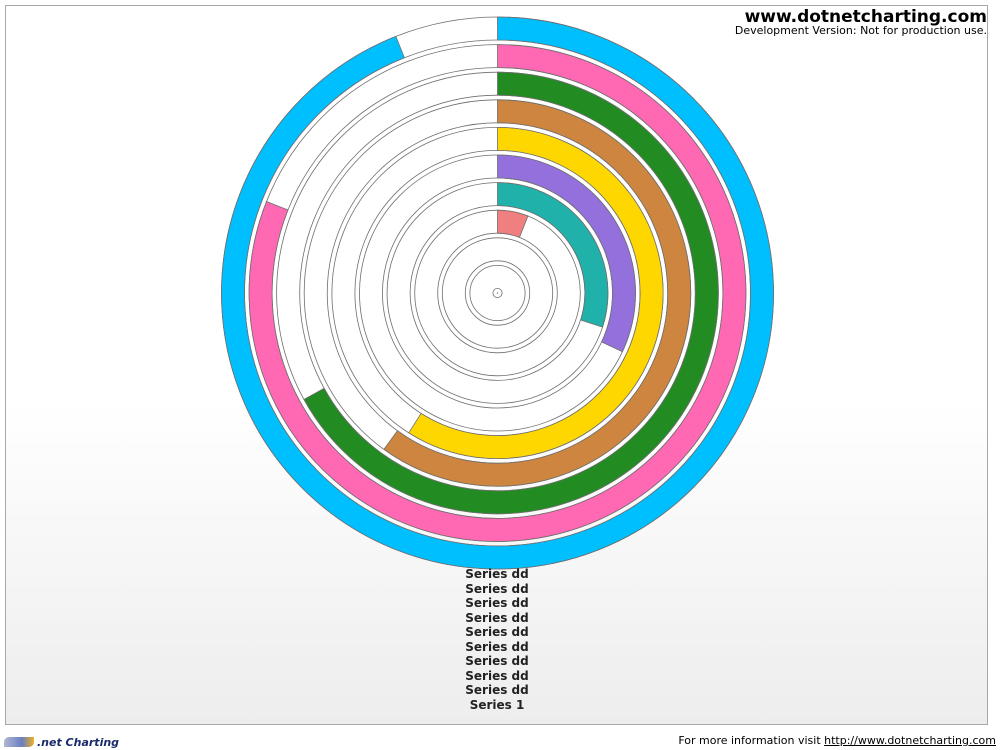  I want to click on footer-info-text: For more information visit, so click(749, 740).